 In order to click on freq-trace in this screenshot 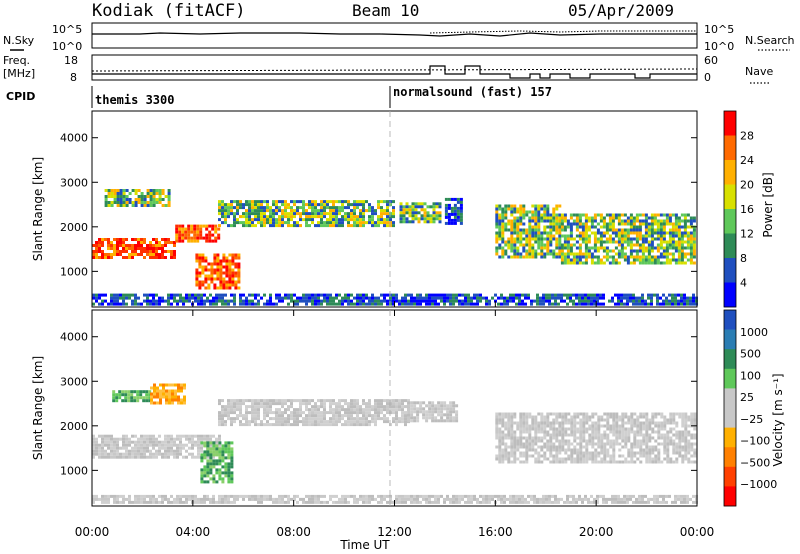, I will do `click(394, 70)`.